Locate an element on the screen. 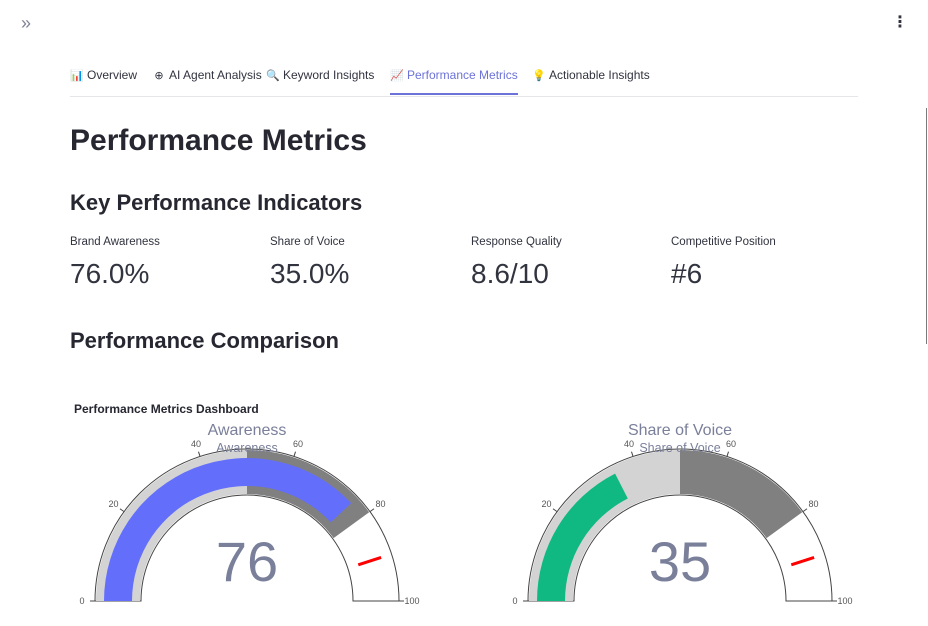 The height and width of the screenshot is (626, 928). kpi-value: 35.0% is located at coordinates (310, 273).